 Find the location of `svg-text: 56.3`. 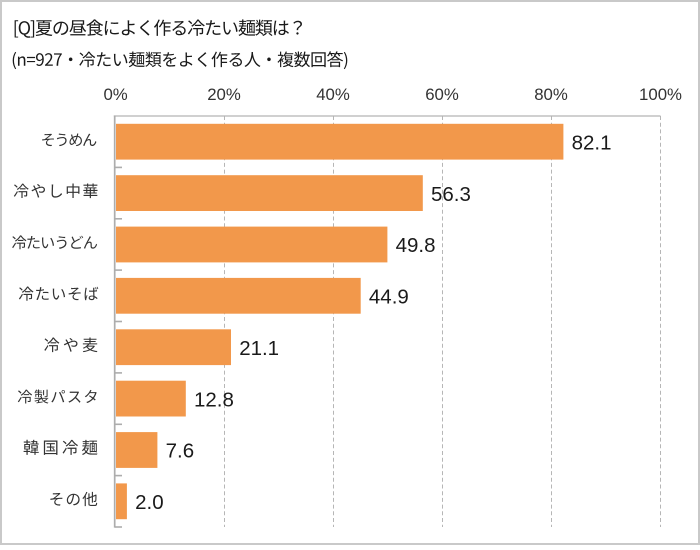

svg-text: 56.3 is located at coordinates (451, 194).